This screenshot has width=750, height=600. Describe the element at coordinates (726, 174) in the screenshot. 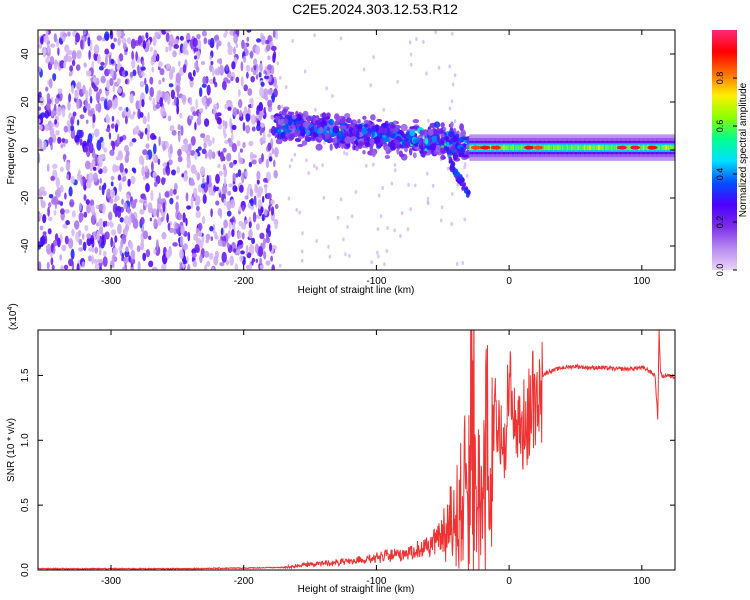

I see `colorbar-ticks: 0.0 0.2 0.4 0.6 0.8` at that location.